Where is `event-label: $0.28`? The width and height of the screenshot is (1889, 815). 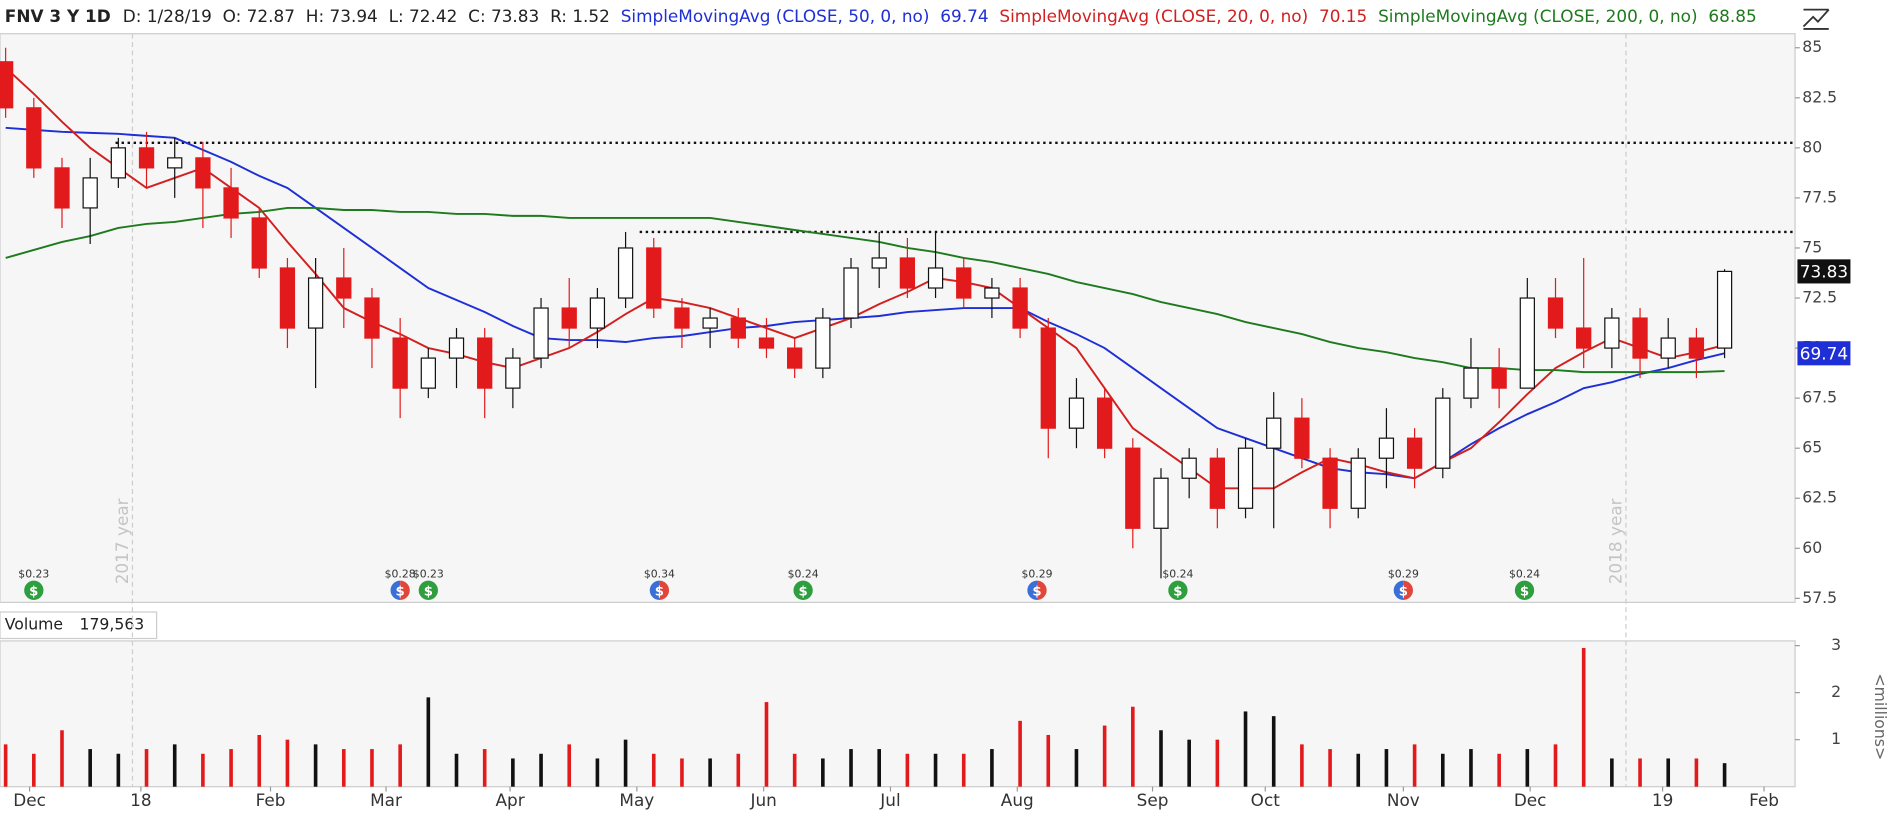 event-label: $0.28 is located at coordinates (400, 574).